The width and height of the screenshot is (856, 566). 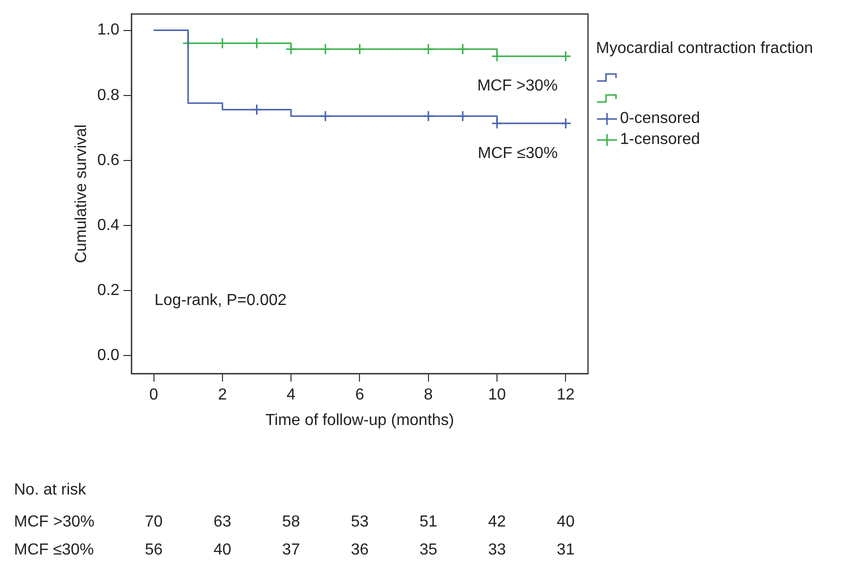 I want to click on x-tick-label: 10, so click(x=497, y=395).